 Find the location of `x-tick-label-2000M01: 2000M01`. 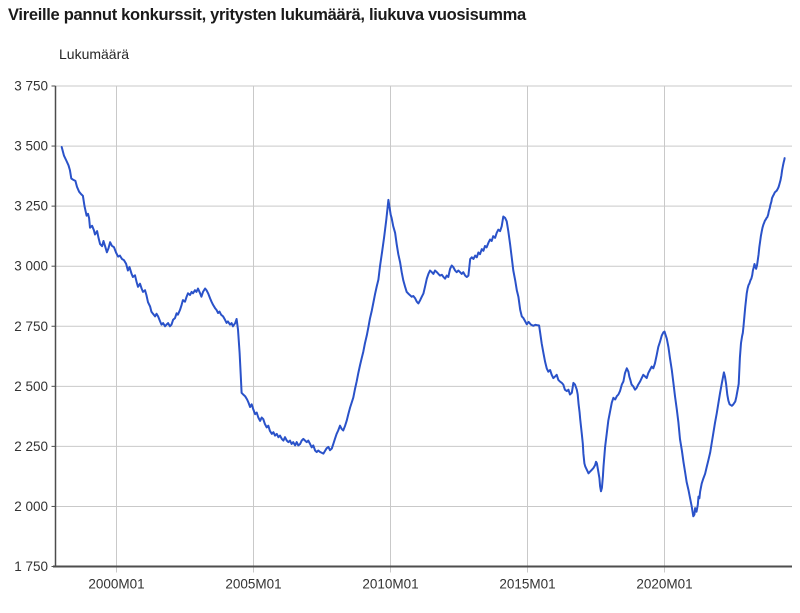

x-tick-label-2000M01: 2000M01 is located at coordinates (116, 584).